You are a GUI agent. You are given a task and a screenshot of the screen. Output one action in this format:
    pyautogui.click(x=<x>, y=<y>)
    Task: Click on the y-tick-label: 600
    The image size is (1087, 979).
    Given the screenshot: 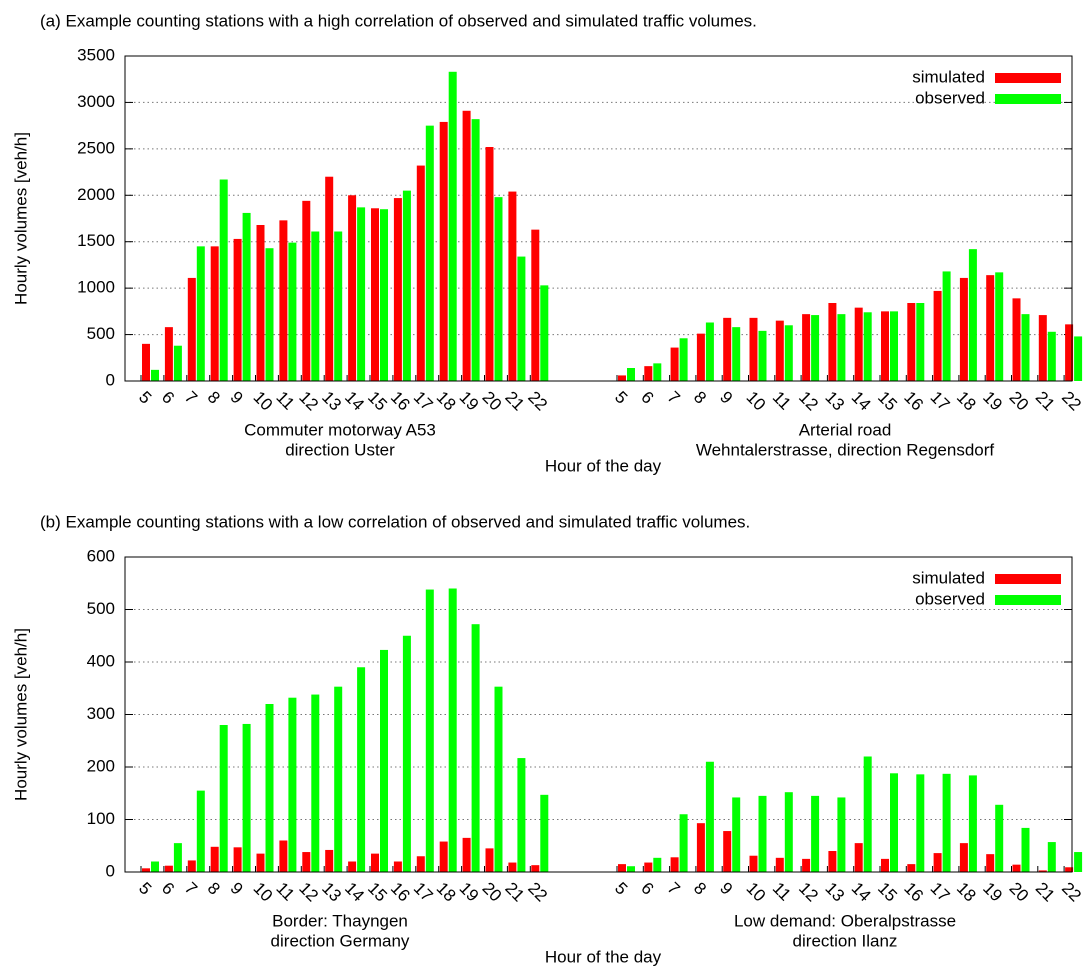 What is the action you would take?
    pyautogui.click(x=101, y=555)
    